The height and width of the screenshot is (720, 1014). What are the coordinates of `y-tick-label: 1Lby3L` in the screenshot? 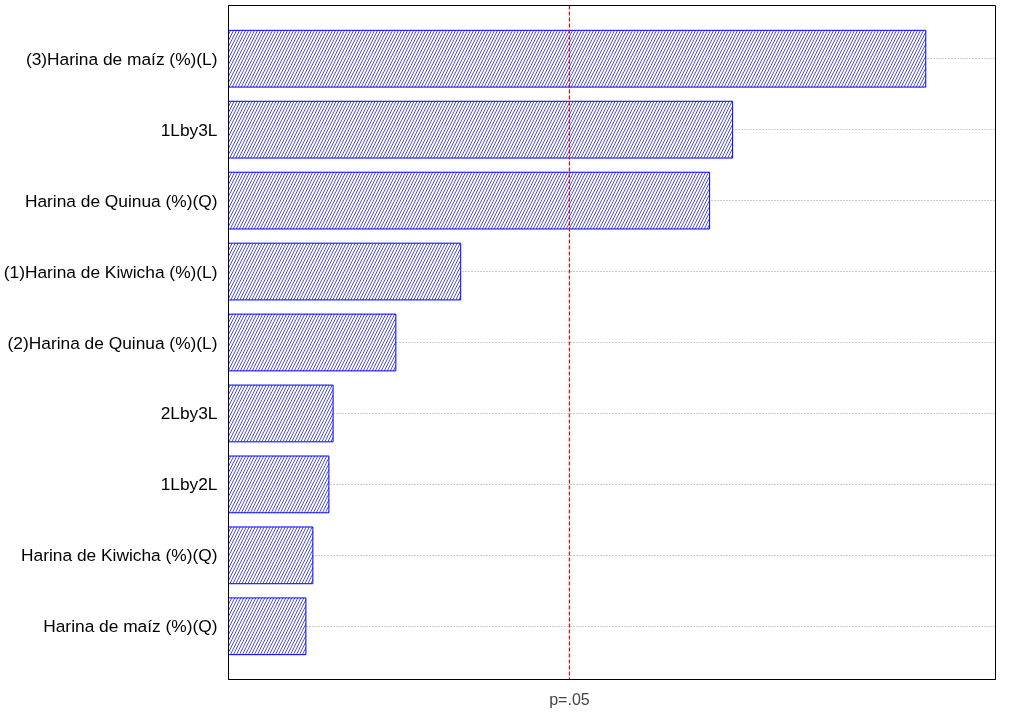 It's located at (189, 129).